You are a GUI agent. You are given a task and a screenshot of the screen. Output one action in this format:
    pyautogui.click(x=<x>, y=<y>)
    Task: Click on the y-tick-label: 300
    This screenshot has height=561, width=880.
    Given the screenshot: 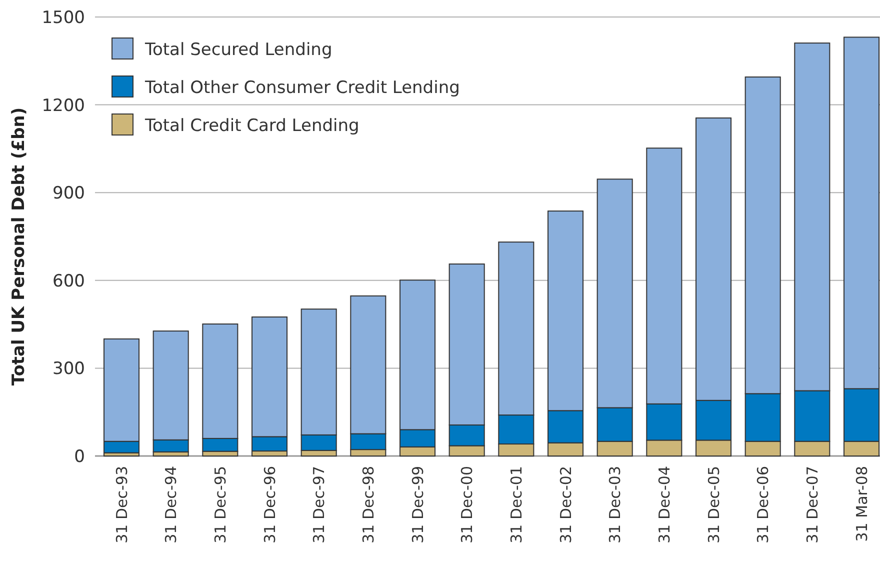 What is the action you would take?
    pyautogui.click(x=68, y=369)
    